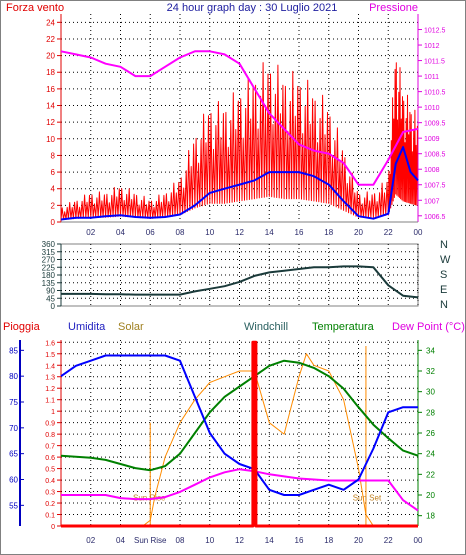 This screenshot has width=466, height=555. Describe the element at coordinates (50, 401) in the screenshot. I see `rain-tick-label: 1.1` at that location.